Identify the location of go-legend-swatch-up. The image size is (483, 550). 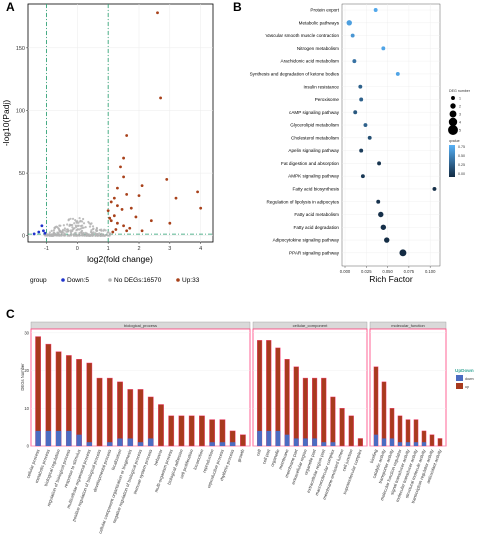
(459, 386).